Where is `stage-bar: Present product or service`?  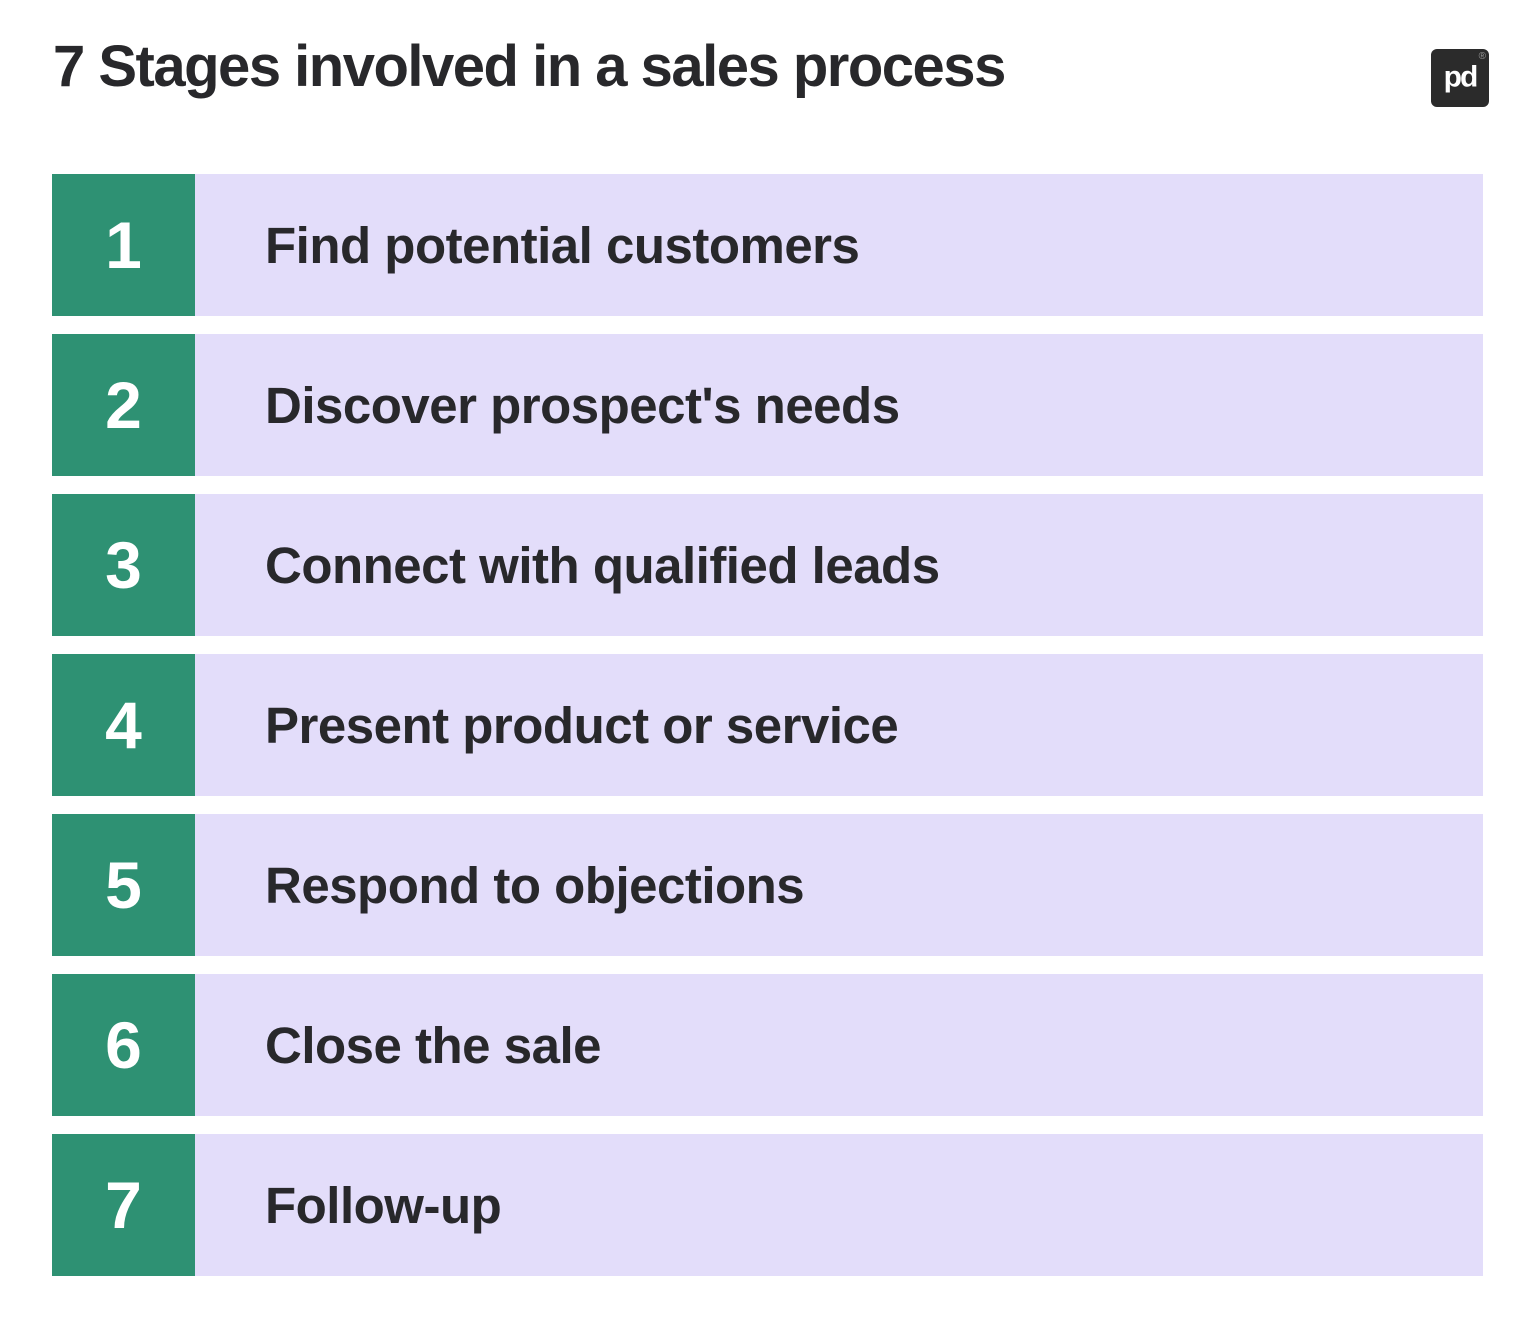
stage-bar: Present product or service is located at coordinates (839, 725).